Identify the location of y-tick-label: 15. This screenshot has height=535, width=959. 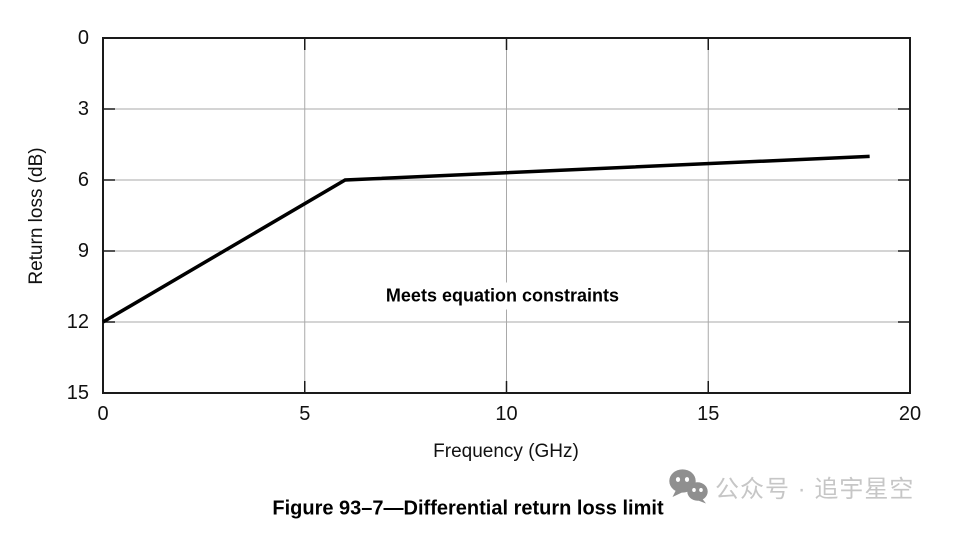
(77, 393).